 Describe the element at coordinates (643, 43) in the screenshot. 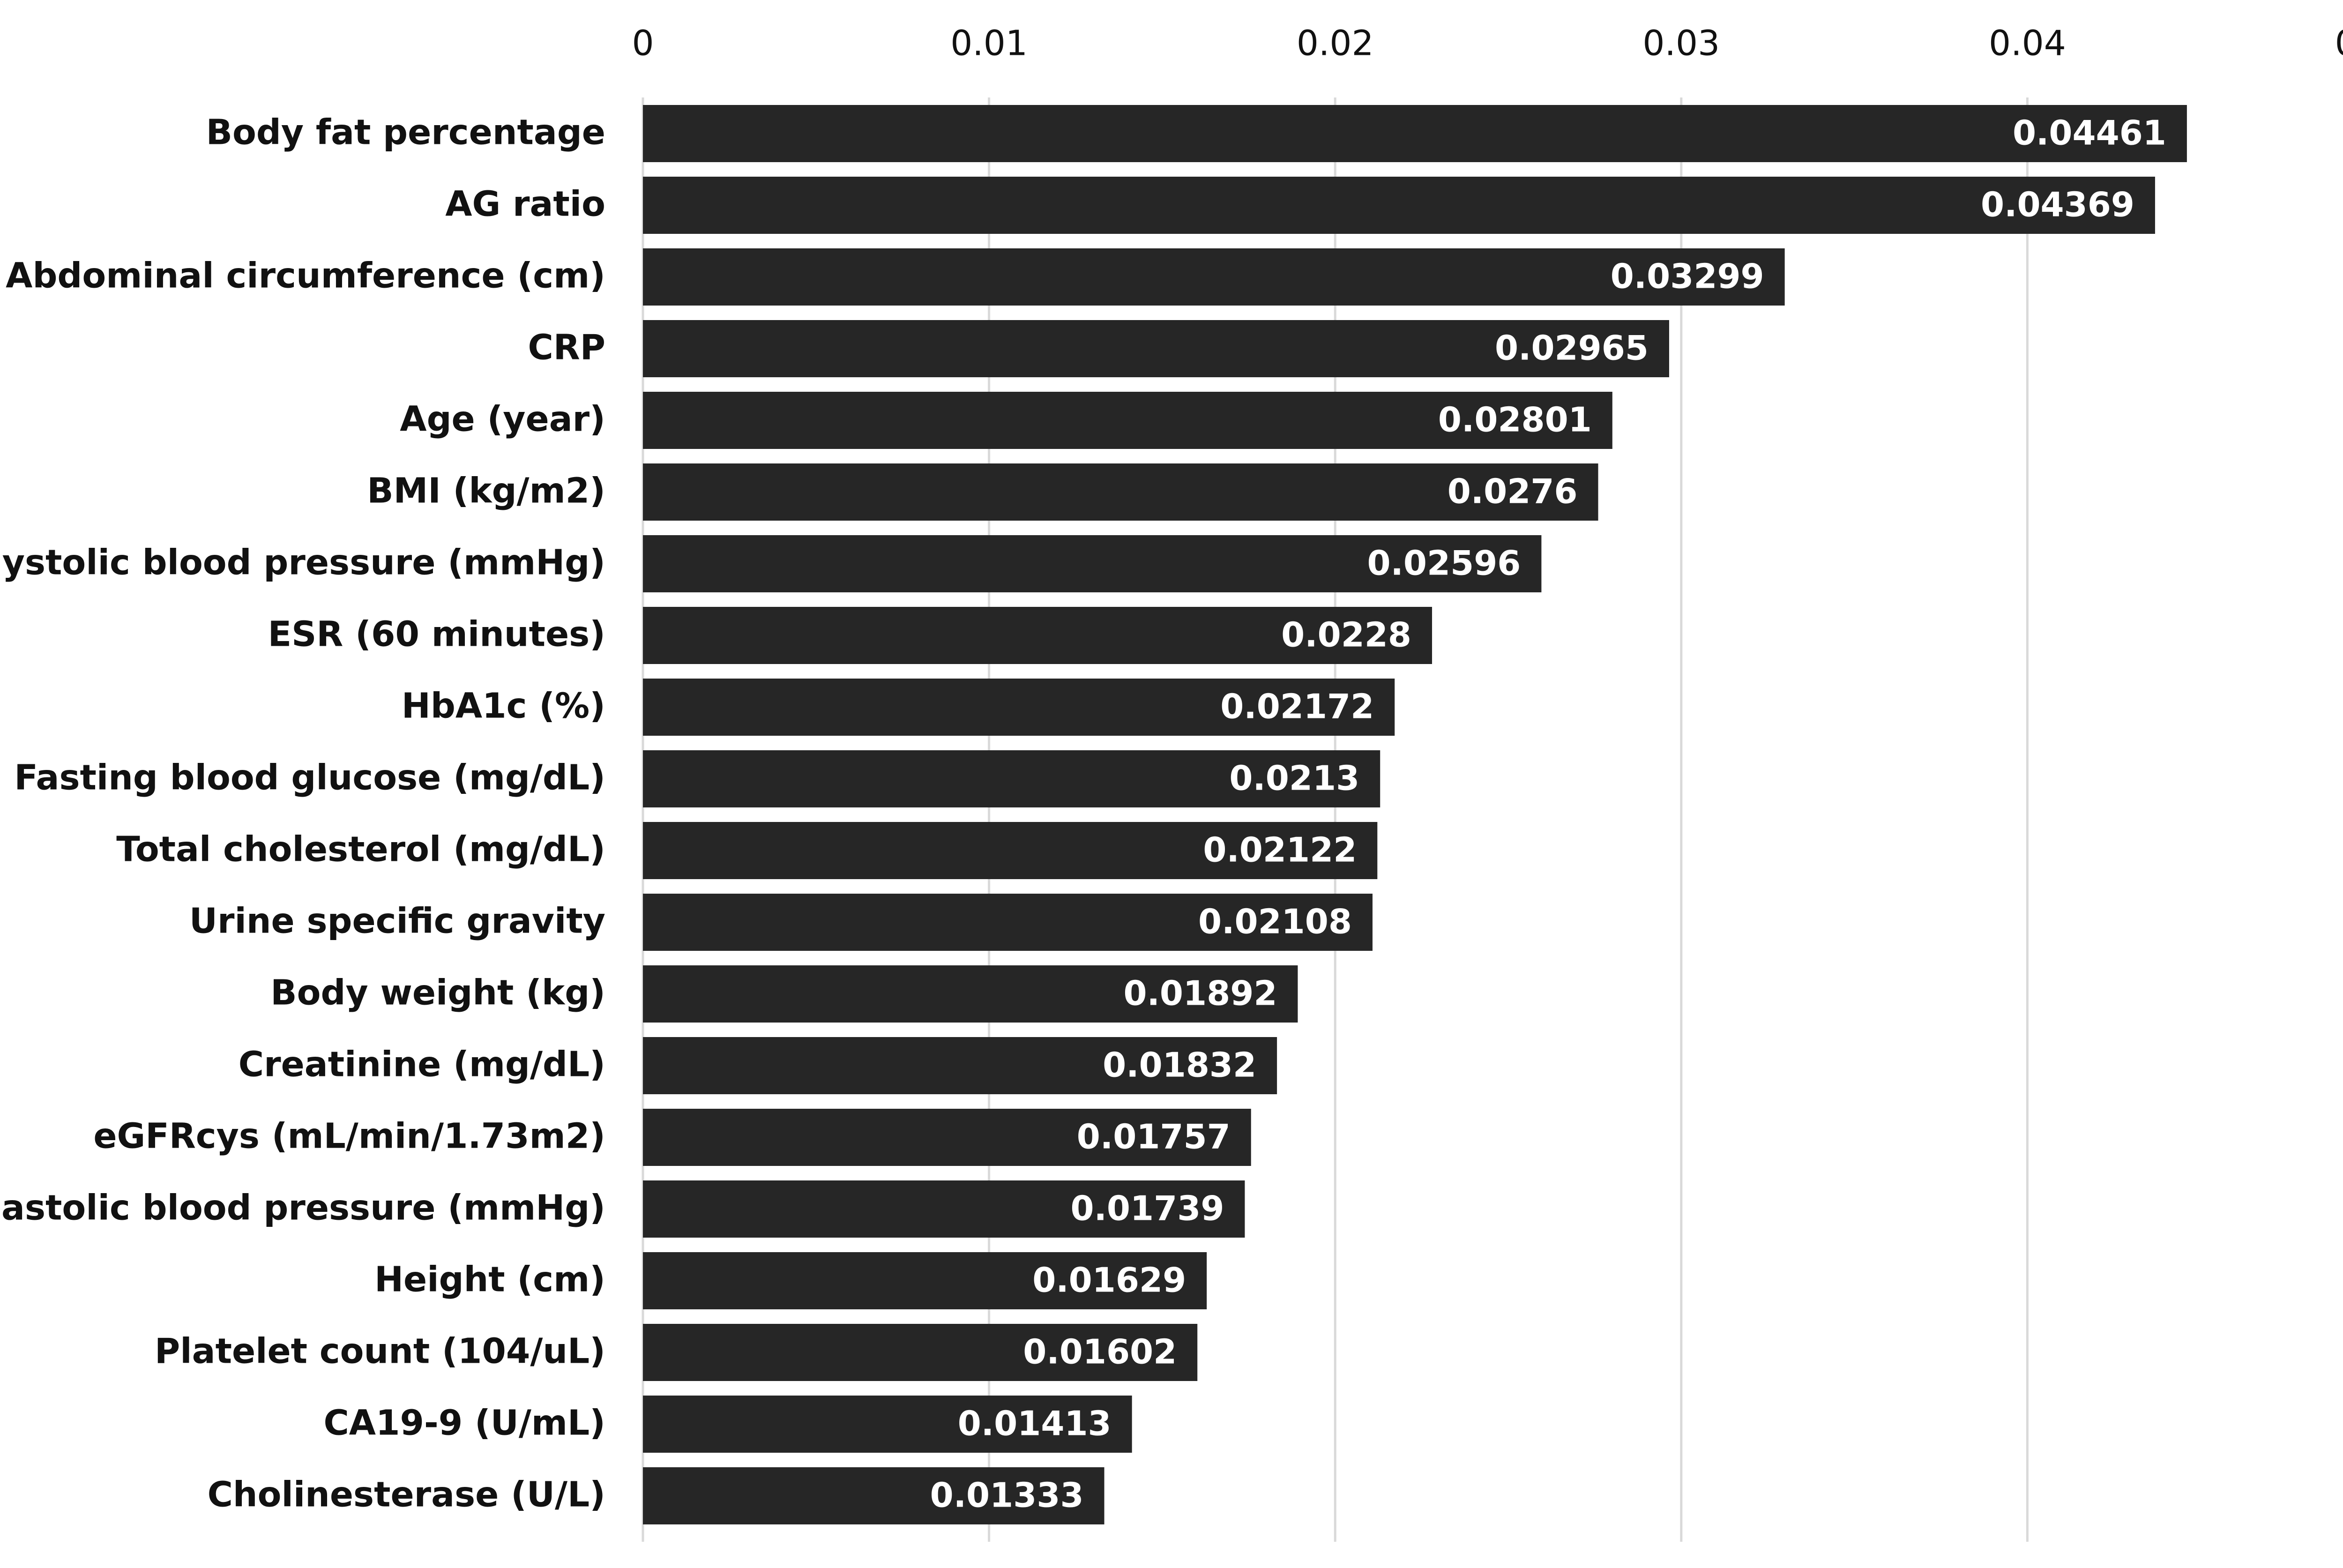

I see `x-tick-label: 0` at that location.